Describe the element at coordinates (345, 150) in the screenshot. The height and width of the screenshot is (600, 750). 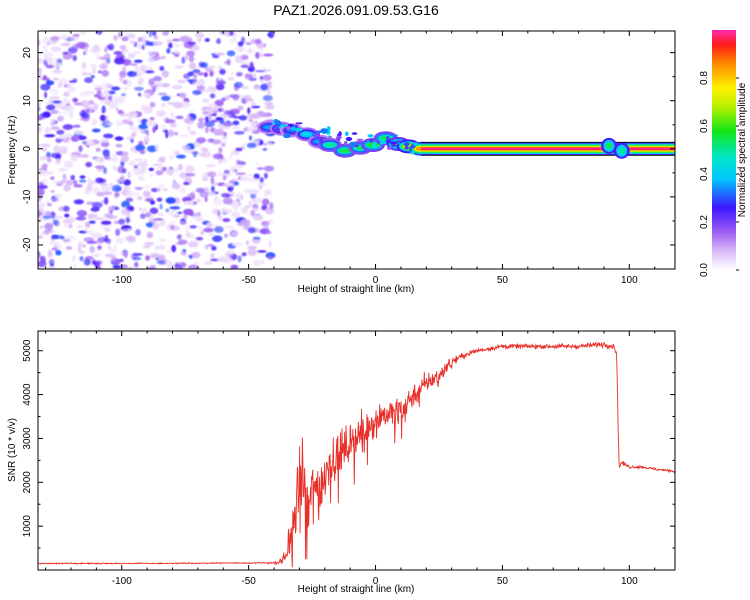
I see `ridge-blob` at that location.